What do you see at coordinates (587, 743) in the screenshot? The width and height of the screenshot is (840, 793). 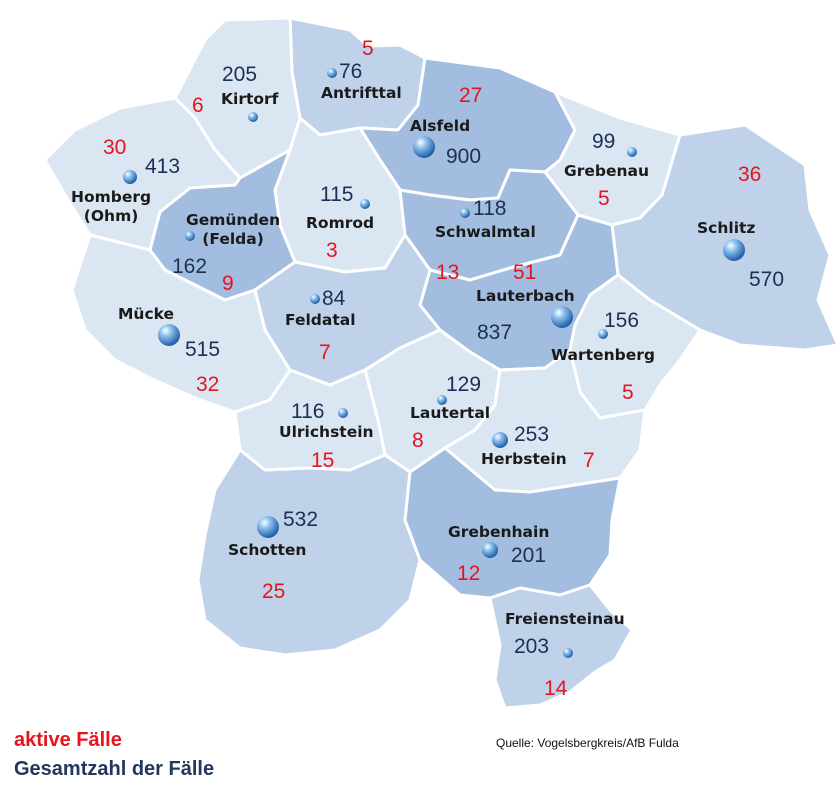 I see `source-credit: Quelle: Vogelsbergkreis/AfB Fulda` at bounding box center [587, 743].